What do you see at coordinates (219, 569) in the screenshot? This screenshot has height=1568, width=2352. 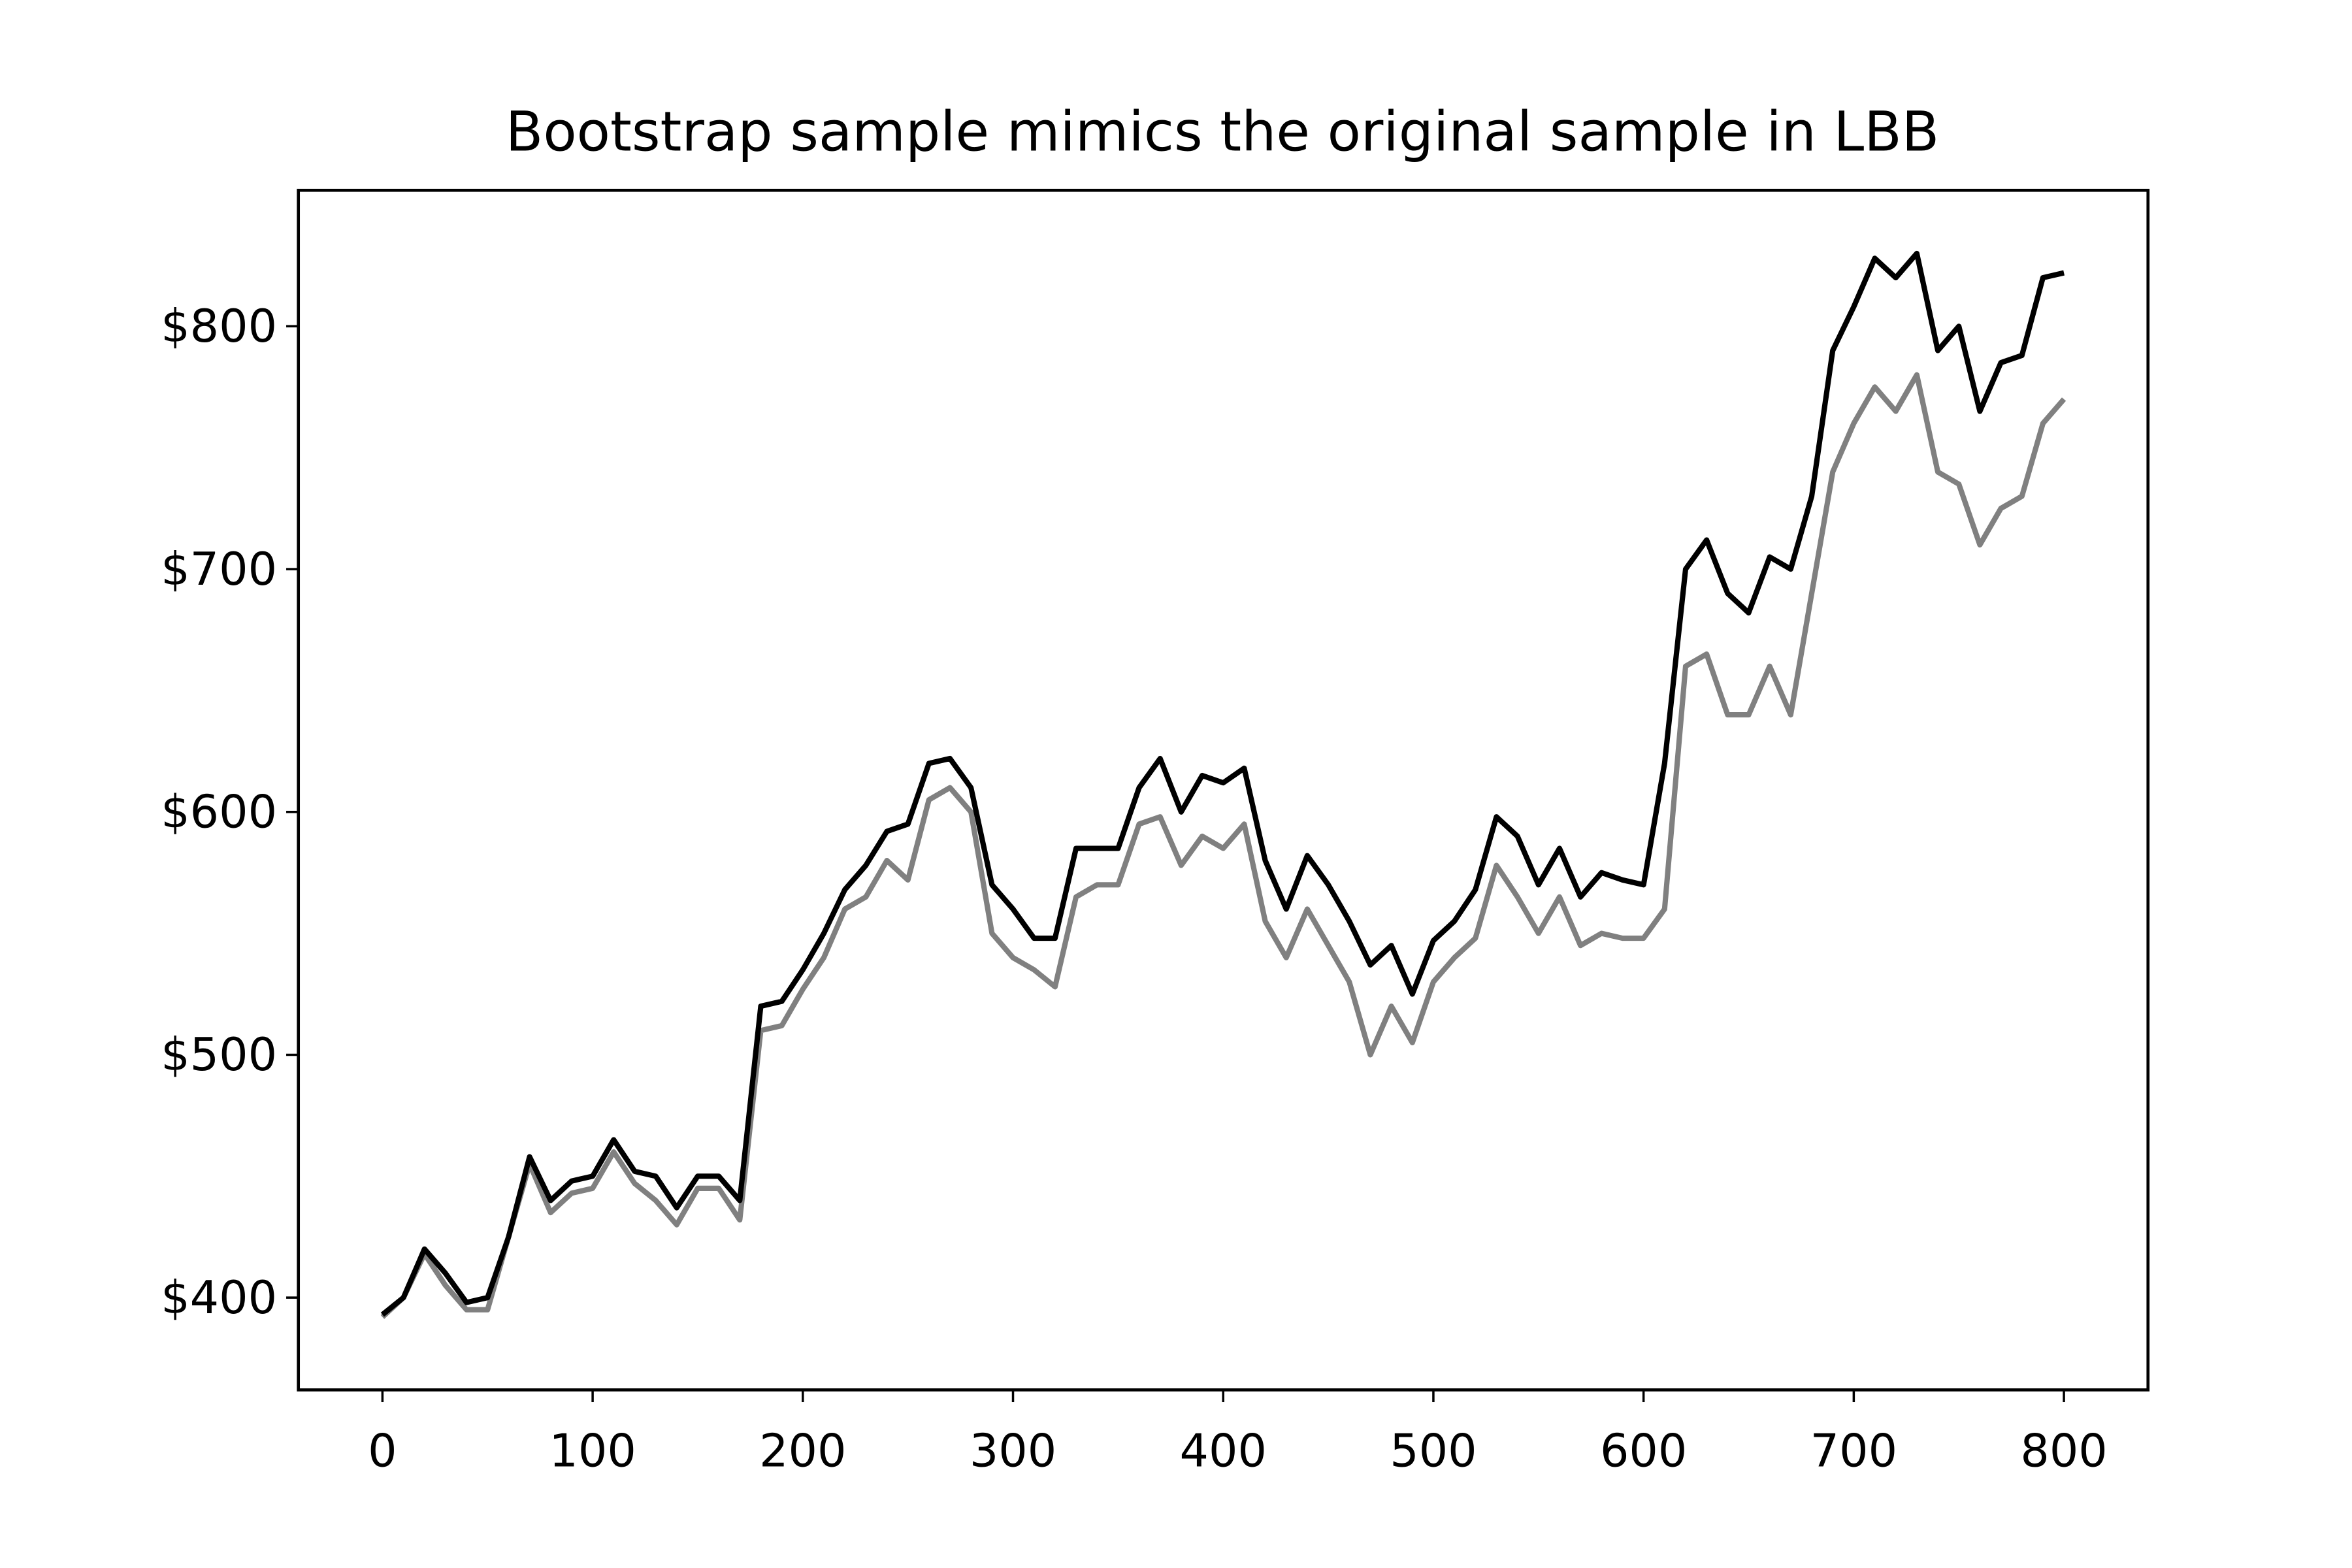 I see `y-tick-label: $700` at bounding box center [219, 569].